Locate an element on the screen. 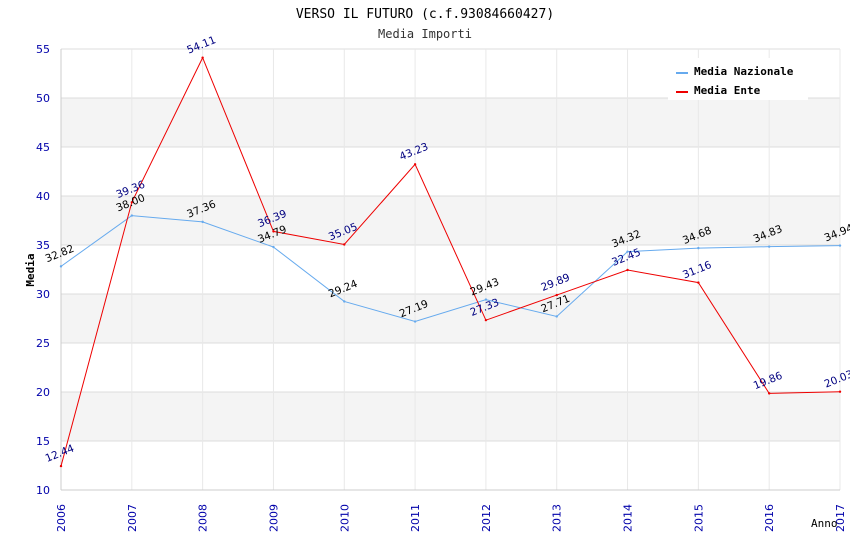  x-axis-label: Anno is located at coordinates (824, 523).